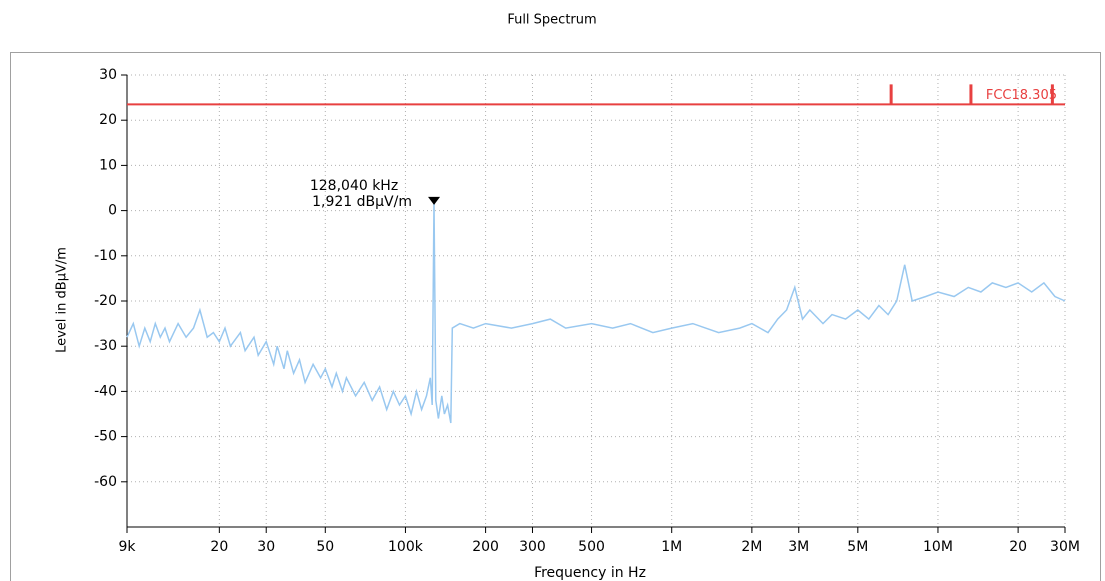 The height and width of the screenshot is (581, 1105). Describe the element at coordinates (62, 300) in the screenshot. I see `y-axis-label: Level in dBµV/m` at that location.